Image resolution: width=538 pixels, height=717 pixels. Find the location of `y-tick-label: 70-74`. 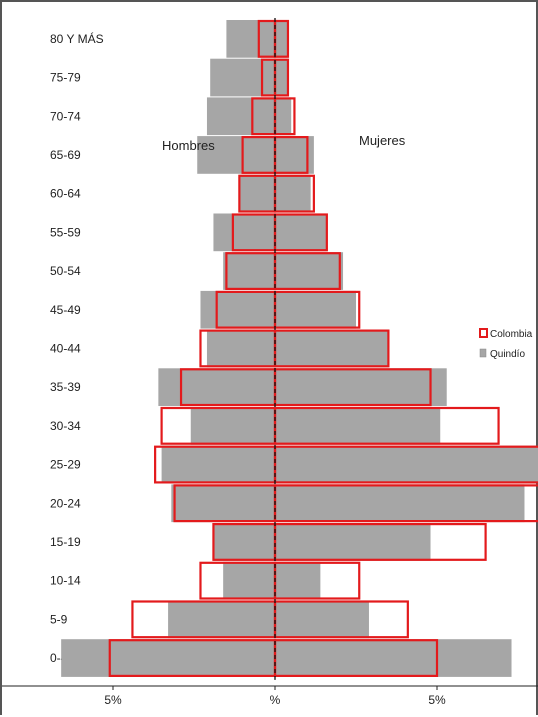

y-tick-label: 70-74 is located at coordinates (65, 116).